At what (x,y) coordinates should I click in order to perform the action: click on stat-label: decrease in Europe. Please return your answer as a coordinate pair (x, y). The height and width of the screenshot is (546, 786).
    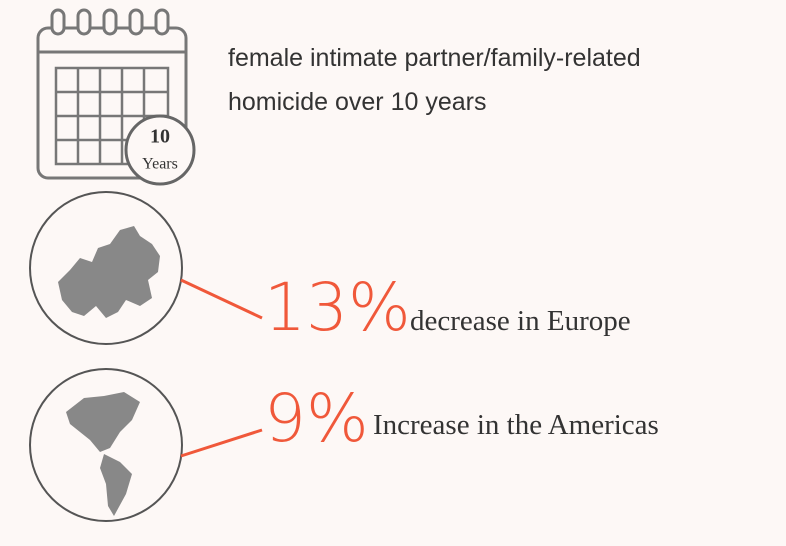
    Looking at the image, I should click on (520, 321).